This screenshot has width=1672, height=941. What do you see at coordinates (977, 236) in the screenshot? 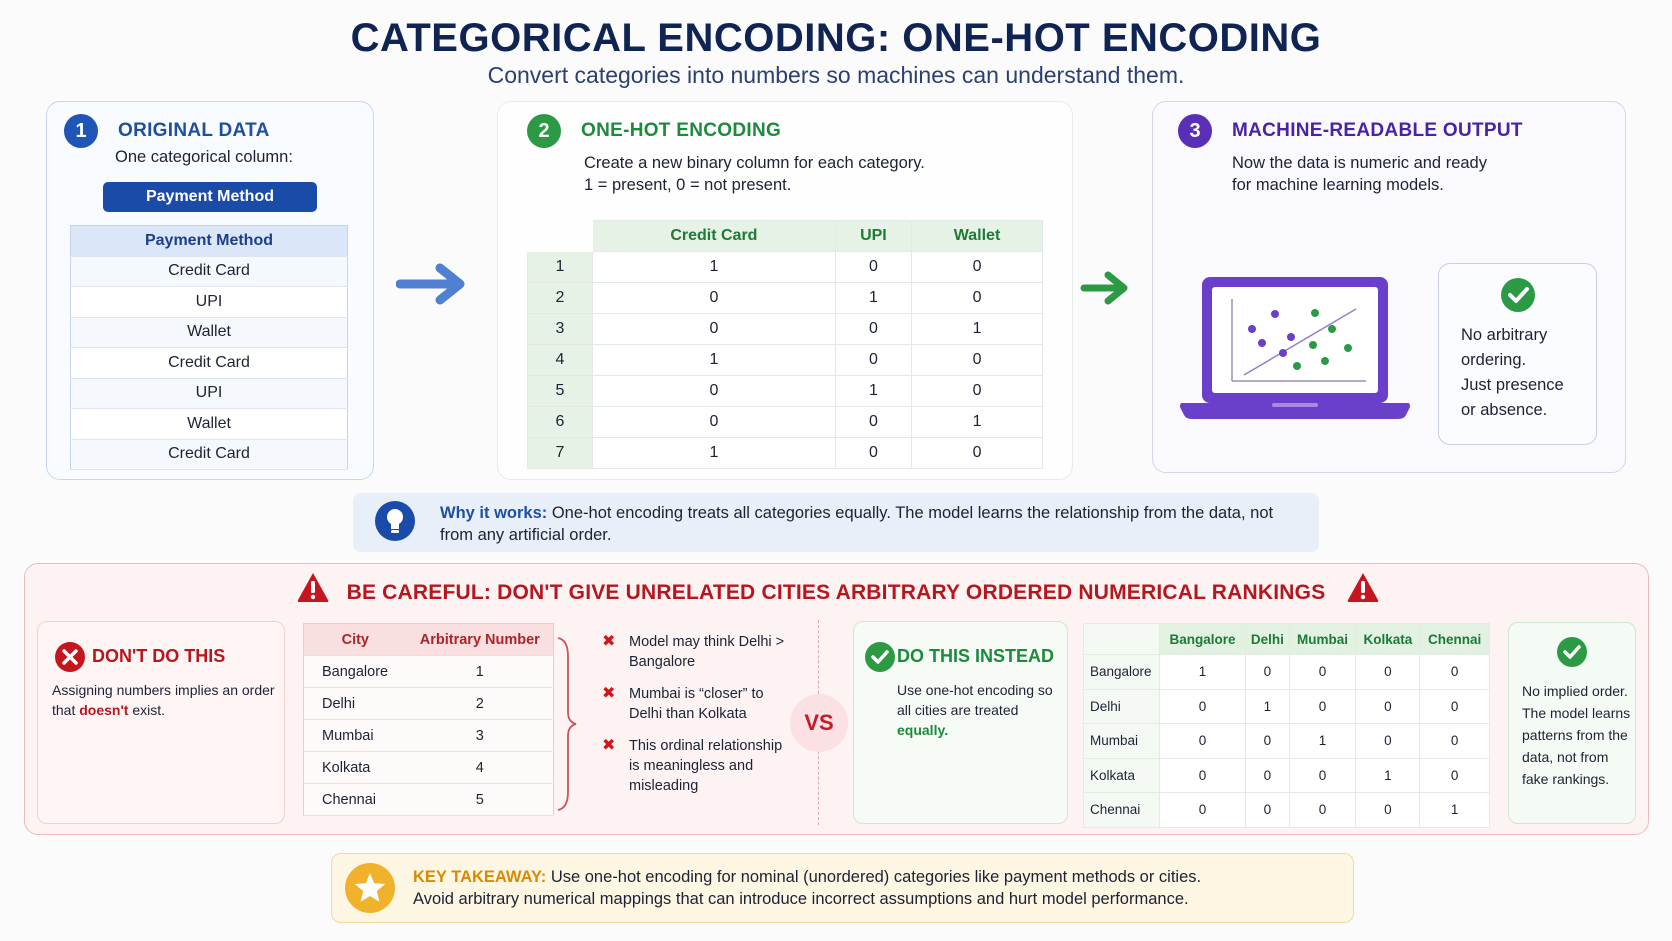
I see `column-header: Wallet` at bounding box center [977, 236].